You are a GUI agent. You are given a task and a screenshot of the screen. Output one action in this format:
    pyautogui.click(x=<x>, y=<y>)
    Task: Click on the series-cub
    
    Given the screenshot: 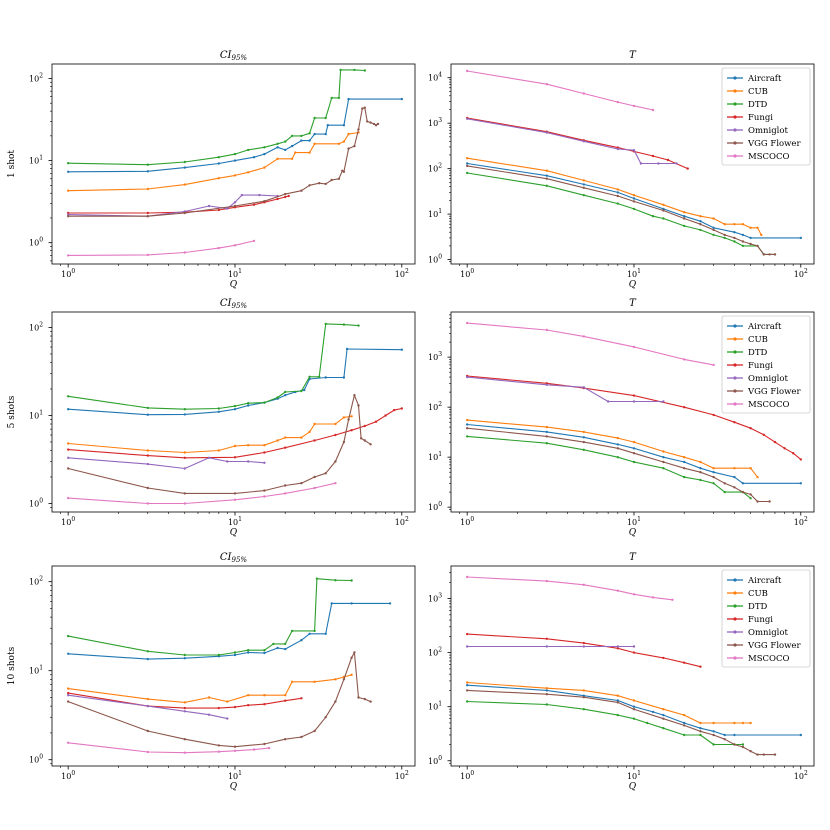 What is the action you would take?
    pyautogui.click(x=210, y=688)
    